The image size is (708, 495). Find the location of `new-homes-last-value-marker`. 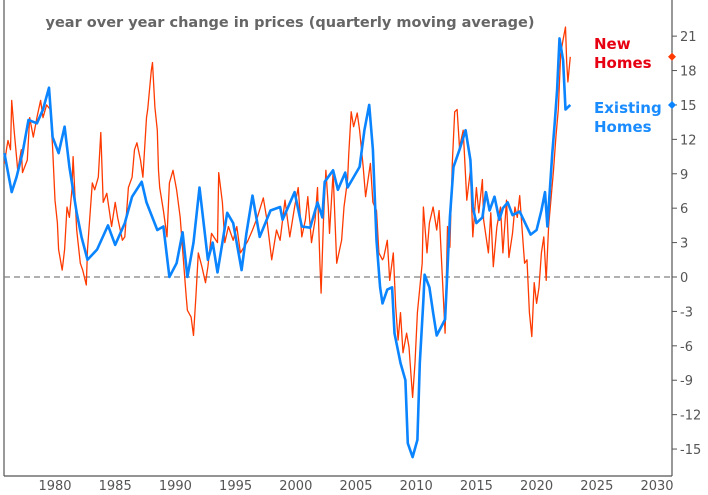

new-homes-last-value-marker is located at coordinates (672, 56).